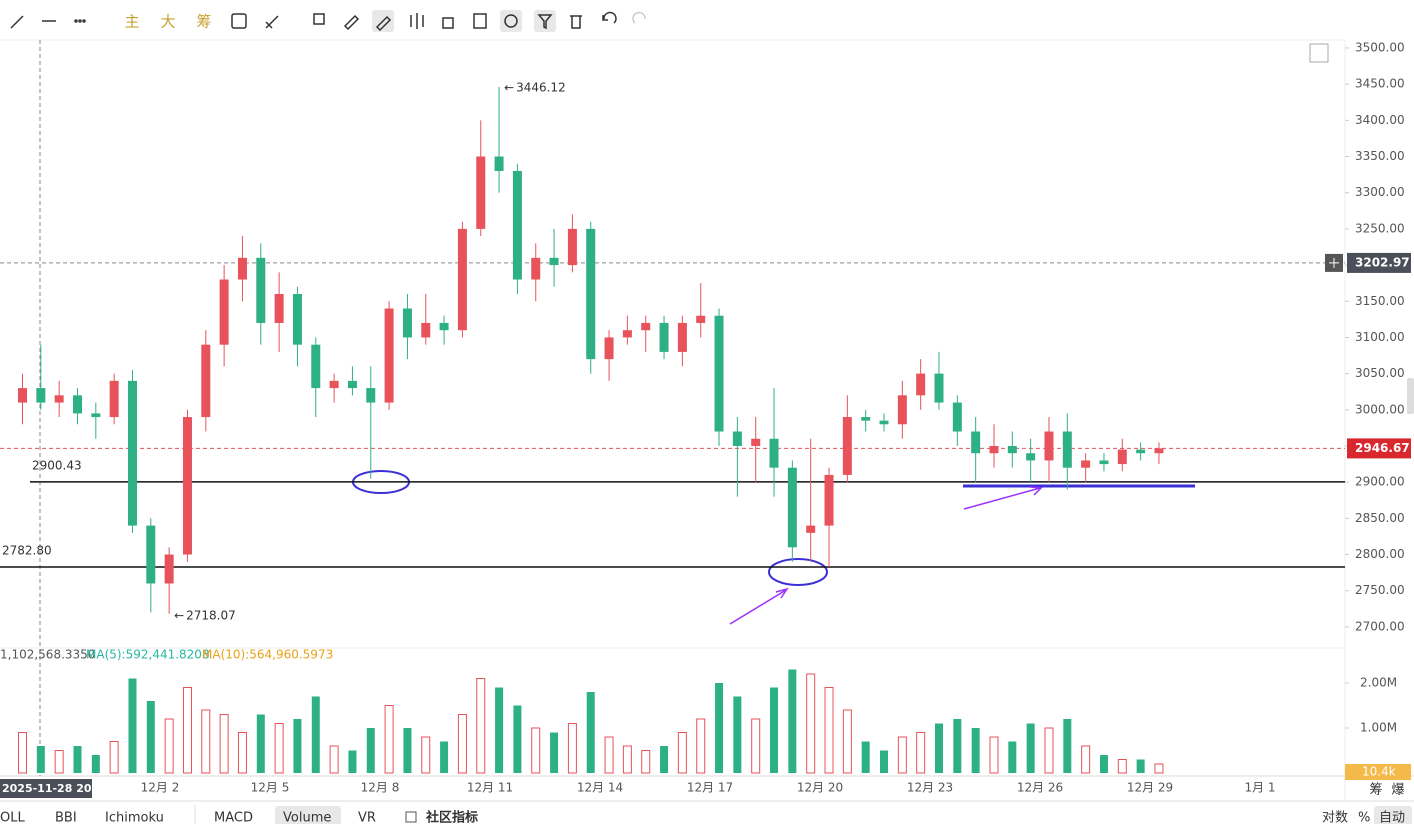  I want to click on volume-legend: 1,102,568.3350, so click(47, 655).